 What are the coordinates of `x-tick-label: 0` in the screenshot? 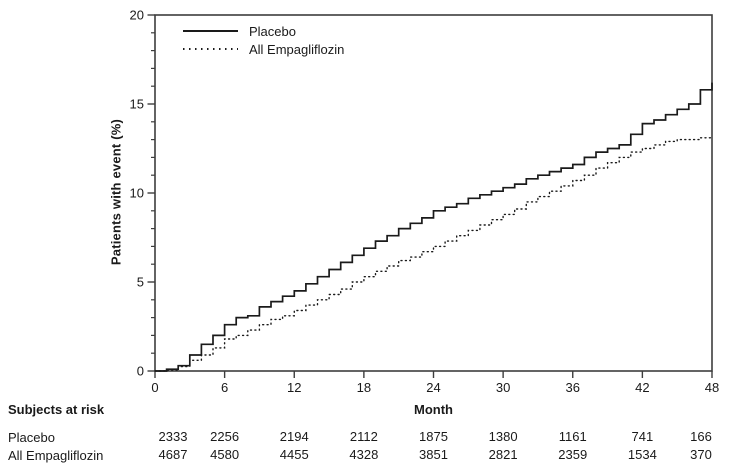 It's located at (154, 387).